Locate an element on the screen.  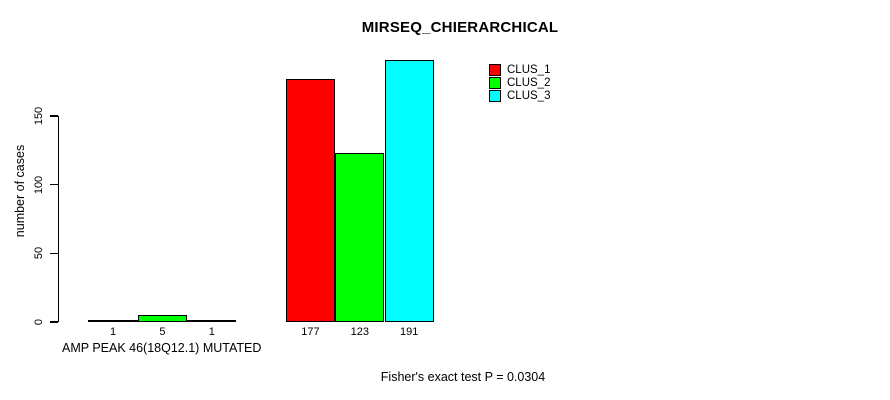
bar-clus_1-group1 is located at coordinates (113, 321).